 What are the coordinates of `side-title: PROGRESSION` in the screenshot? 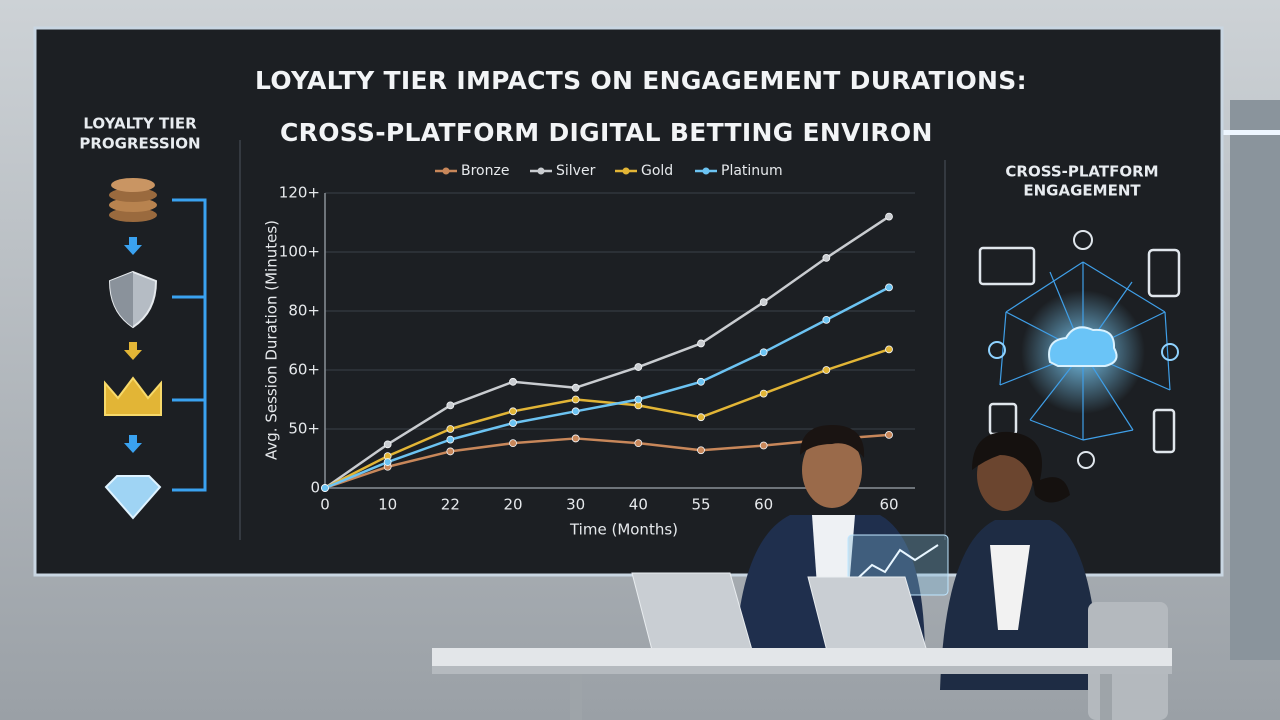 It's located at (139, 144).